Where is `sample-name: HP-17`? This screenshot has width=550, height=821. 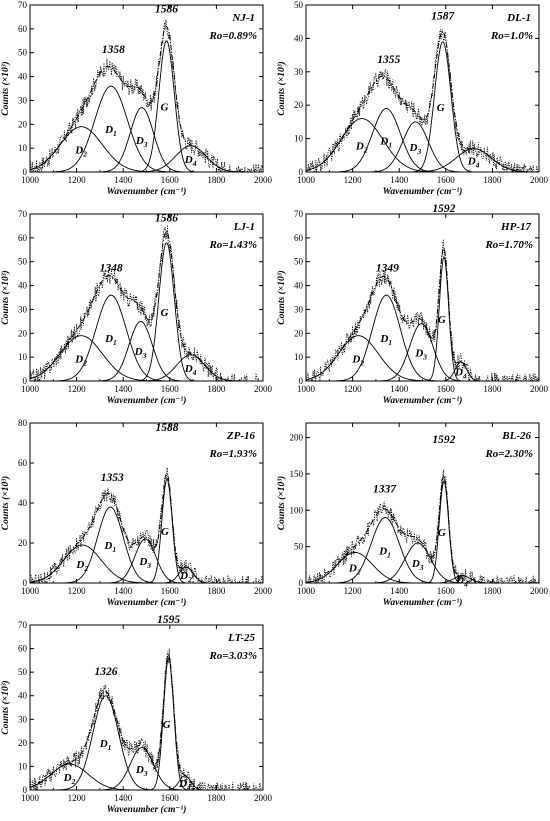
sample-name: HP-17 is located at coordinates (515, 227).